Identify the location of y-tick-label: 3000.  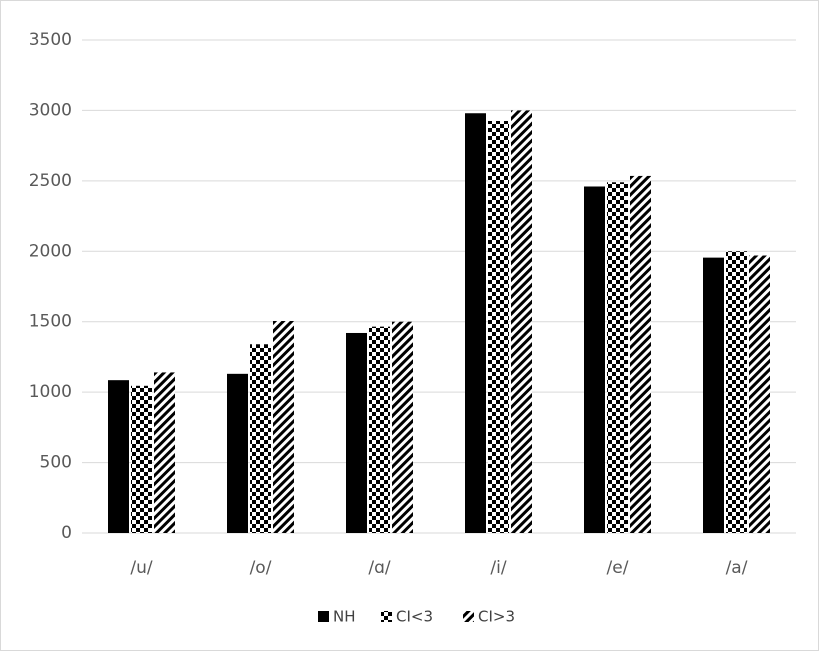
(50, 110).